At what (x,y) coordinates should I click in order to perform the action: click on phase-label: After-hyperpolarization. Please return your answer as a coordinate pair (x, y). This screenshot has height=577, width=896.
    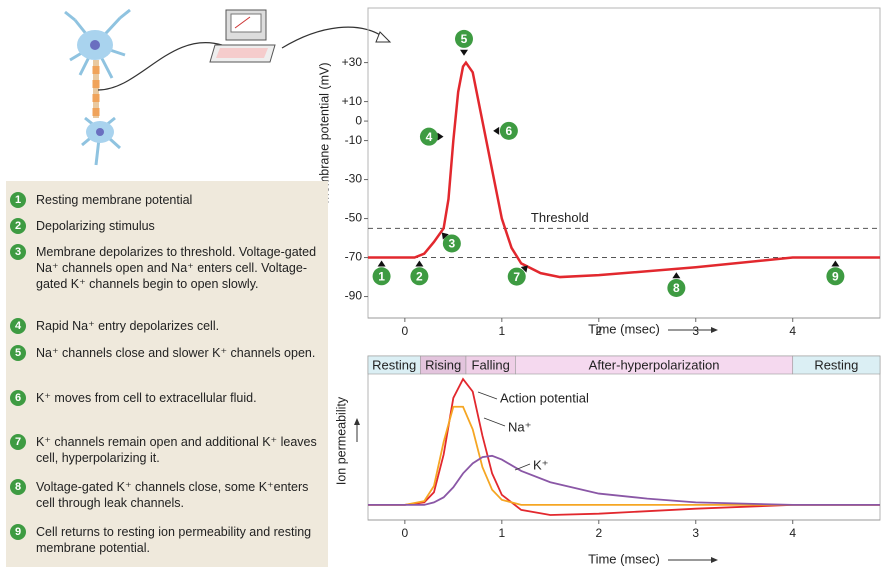
    Looking at the image, I should click on (654, 364).